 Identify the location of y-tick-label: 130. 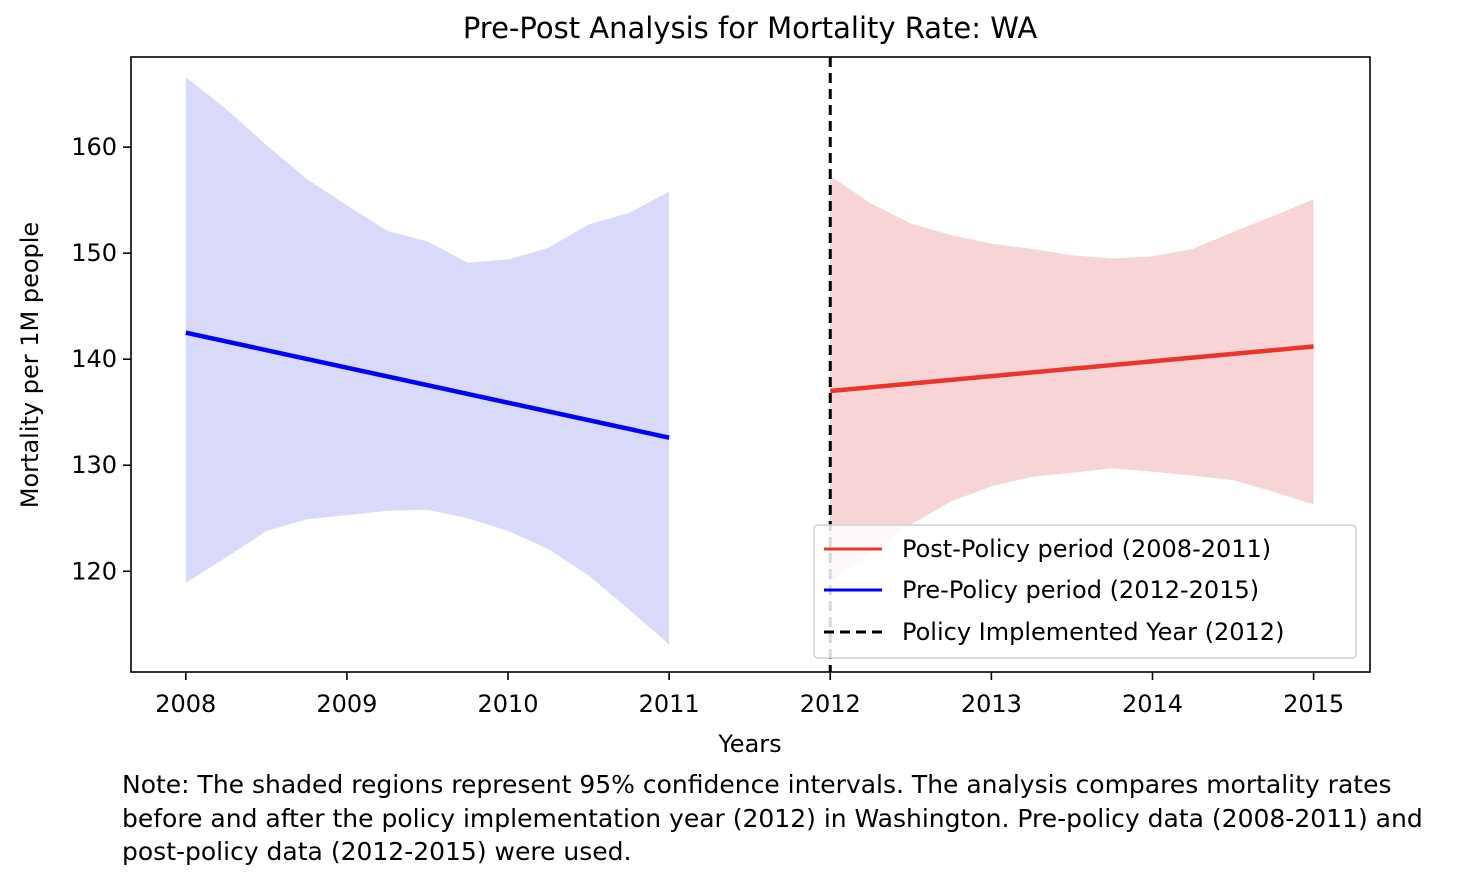
(94, 465).